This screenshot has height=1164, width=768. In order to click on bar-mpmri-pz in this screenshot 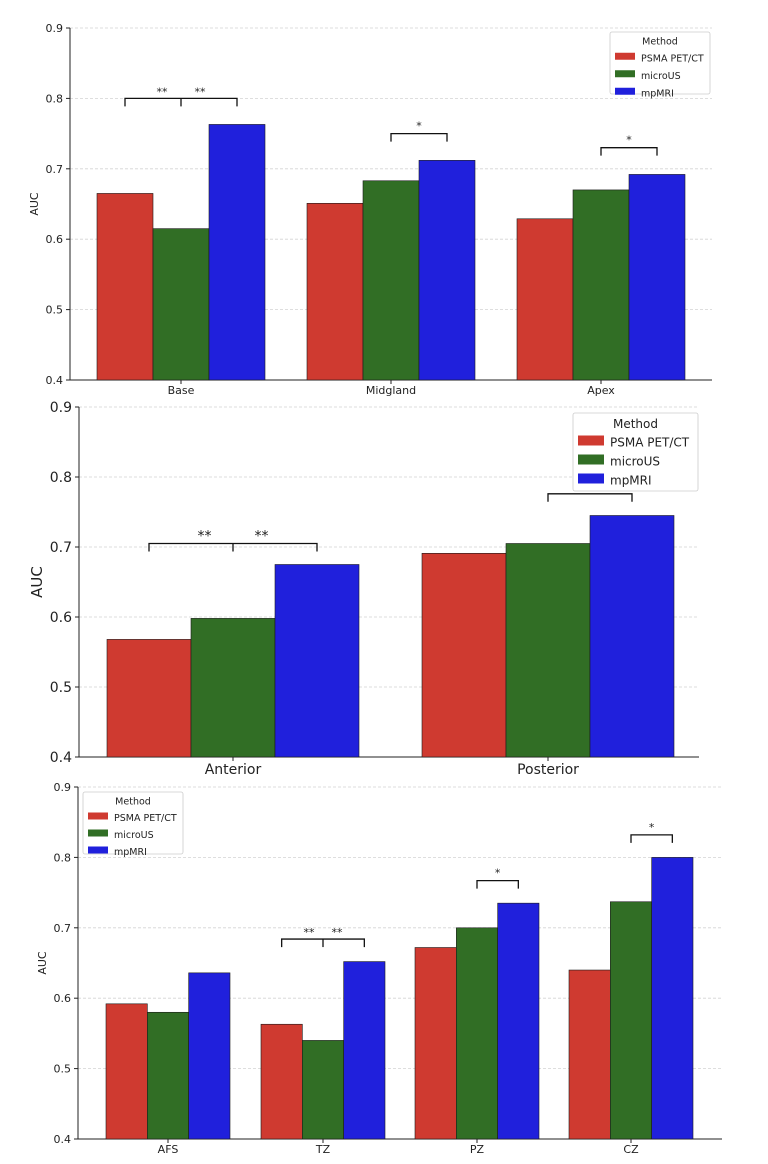, I will do `click(518, 1021)`.